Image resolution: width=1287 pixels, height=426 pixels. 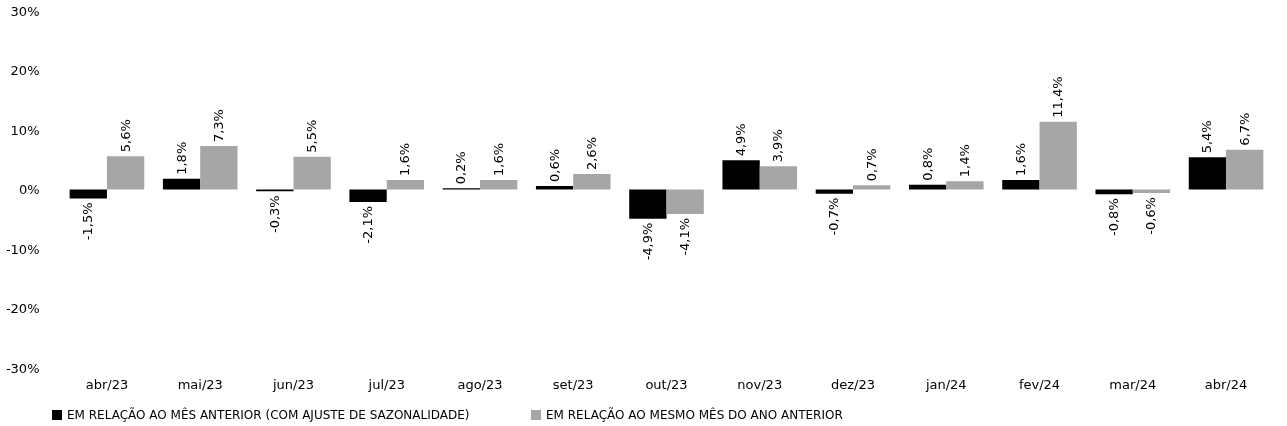 What do you see at coordinates (1207, 137) in the screenshot?
I see `data-label: 5,4%` at bounding box center [1207, 137].